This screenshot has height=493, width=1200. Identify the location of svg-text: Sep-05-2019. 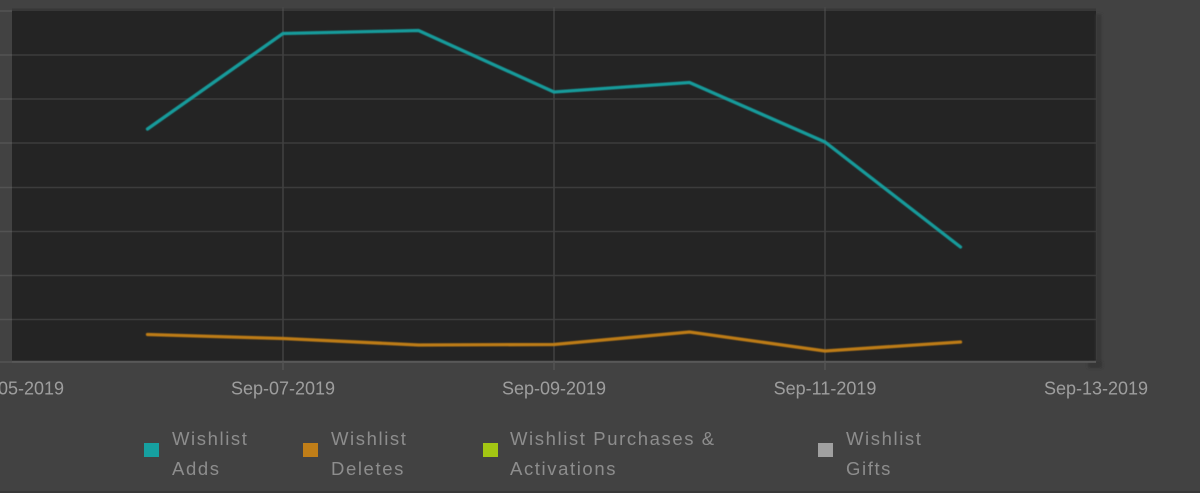
(32, 389).